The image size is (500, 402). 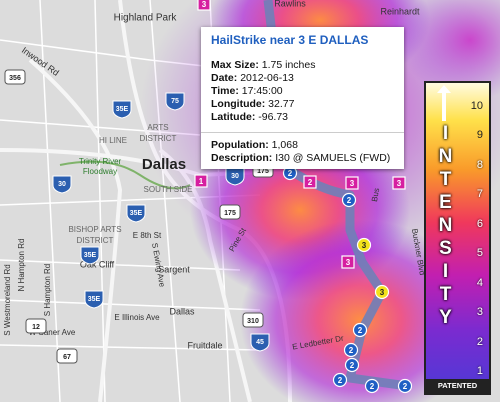 What do you see at coordinates (21, 265) in the screenshot?
I see `map-label: N Hampton Rd` at bounding box center [21, 265].